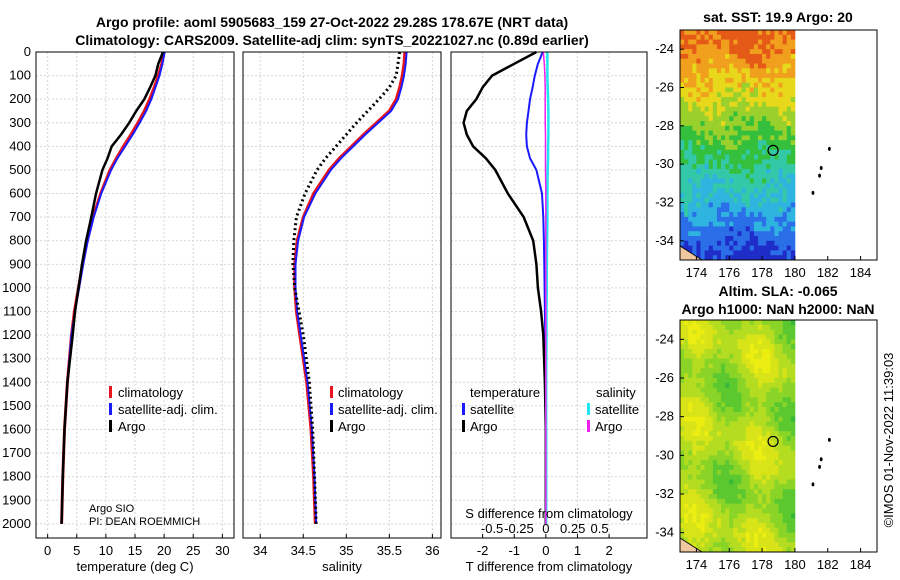 The image size is (900, 580). Describe the element at coordinates (16, 381) in the screenshot. I see `y-tick-label: 1400` at that location.